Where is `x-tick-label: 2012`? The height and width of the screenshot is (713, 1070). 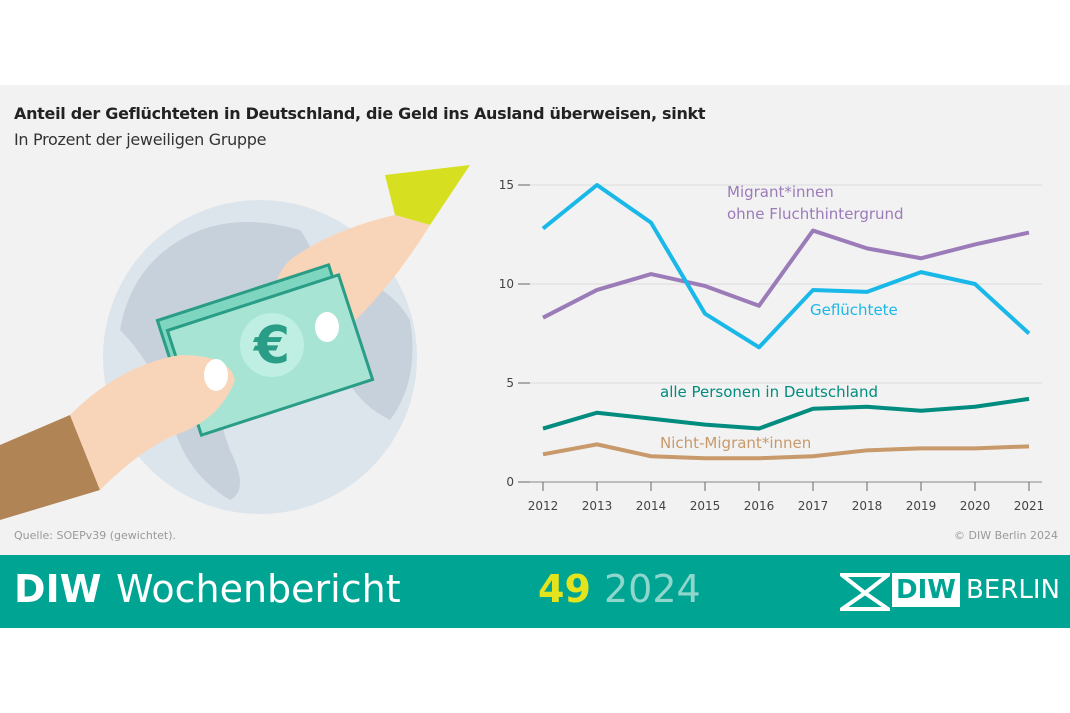
x-tick-label: 2012 is located at coordinates (543, 506).